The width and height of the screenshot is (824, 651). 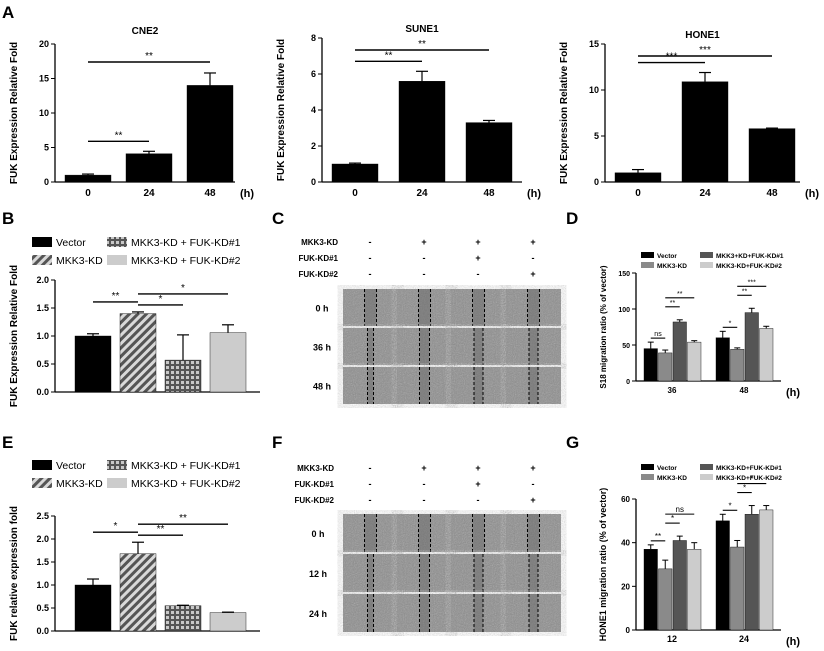 I want to click on legend-label: Vector, so click(x=71, y=466).